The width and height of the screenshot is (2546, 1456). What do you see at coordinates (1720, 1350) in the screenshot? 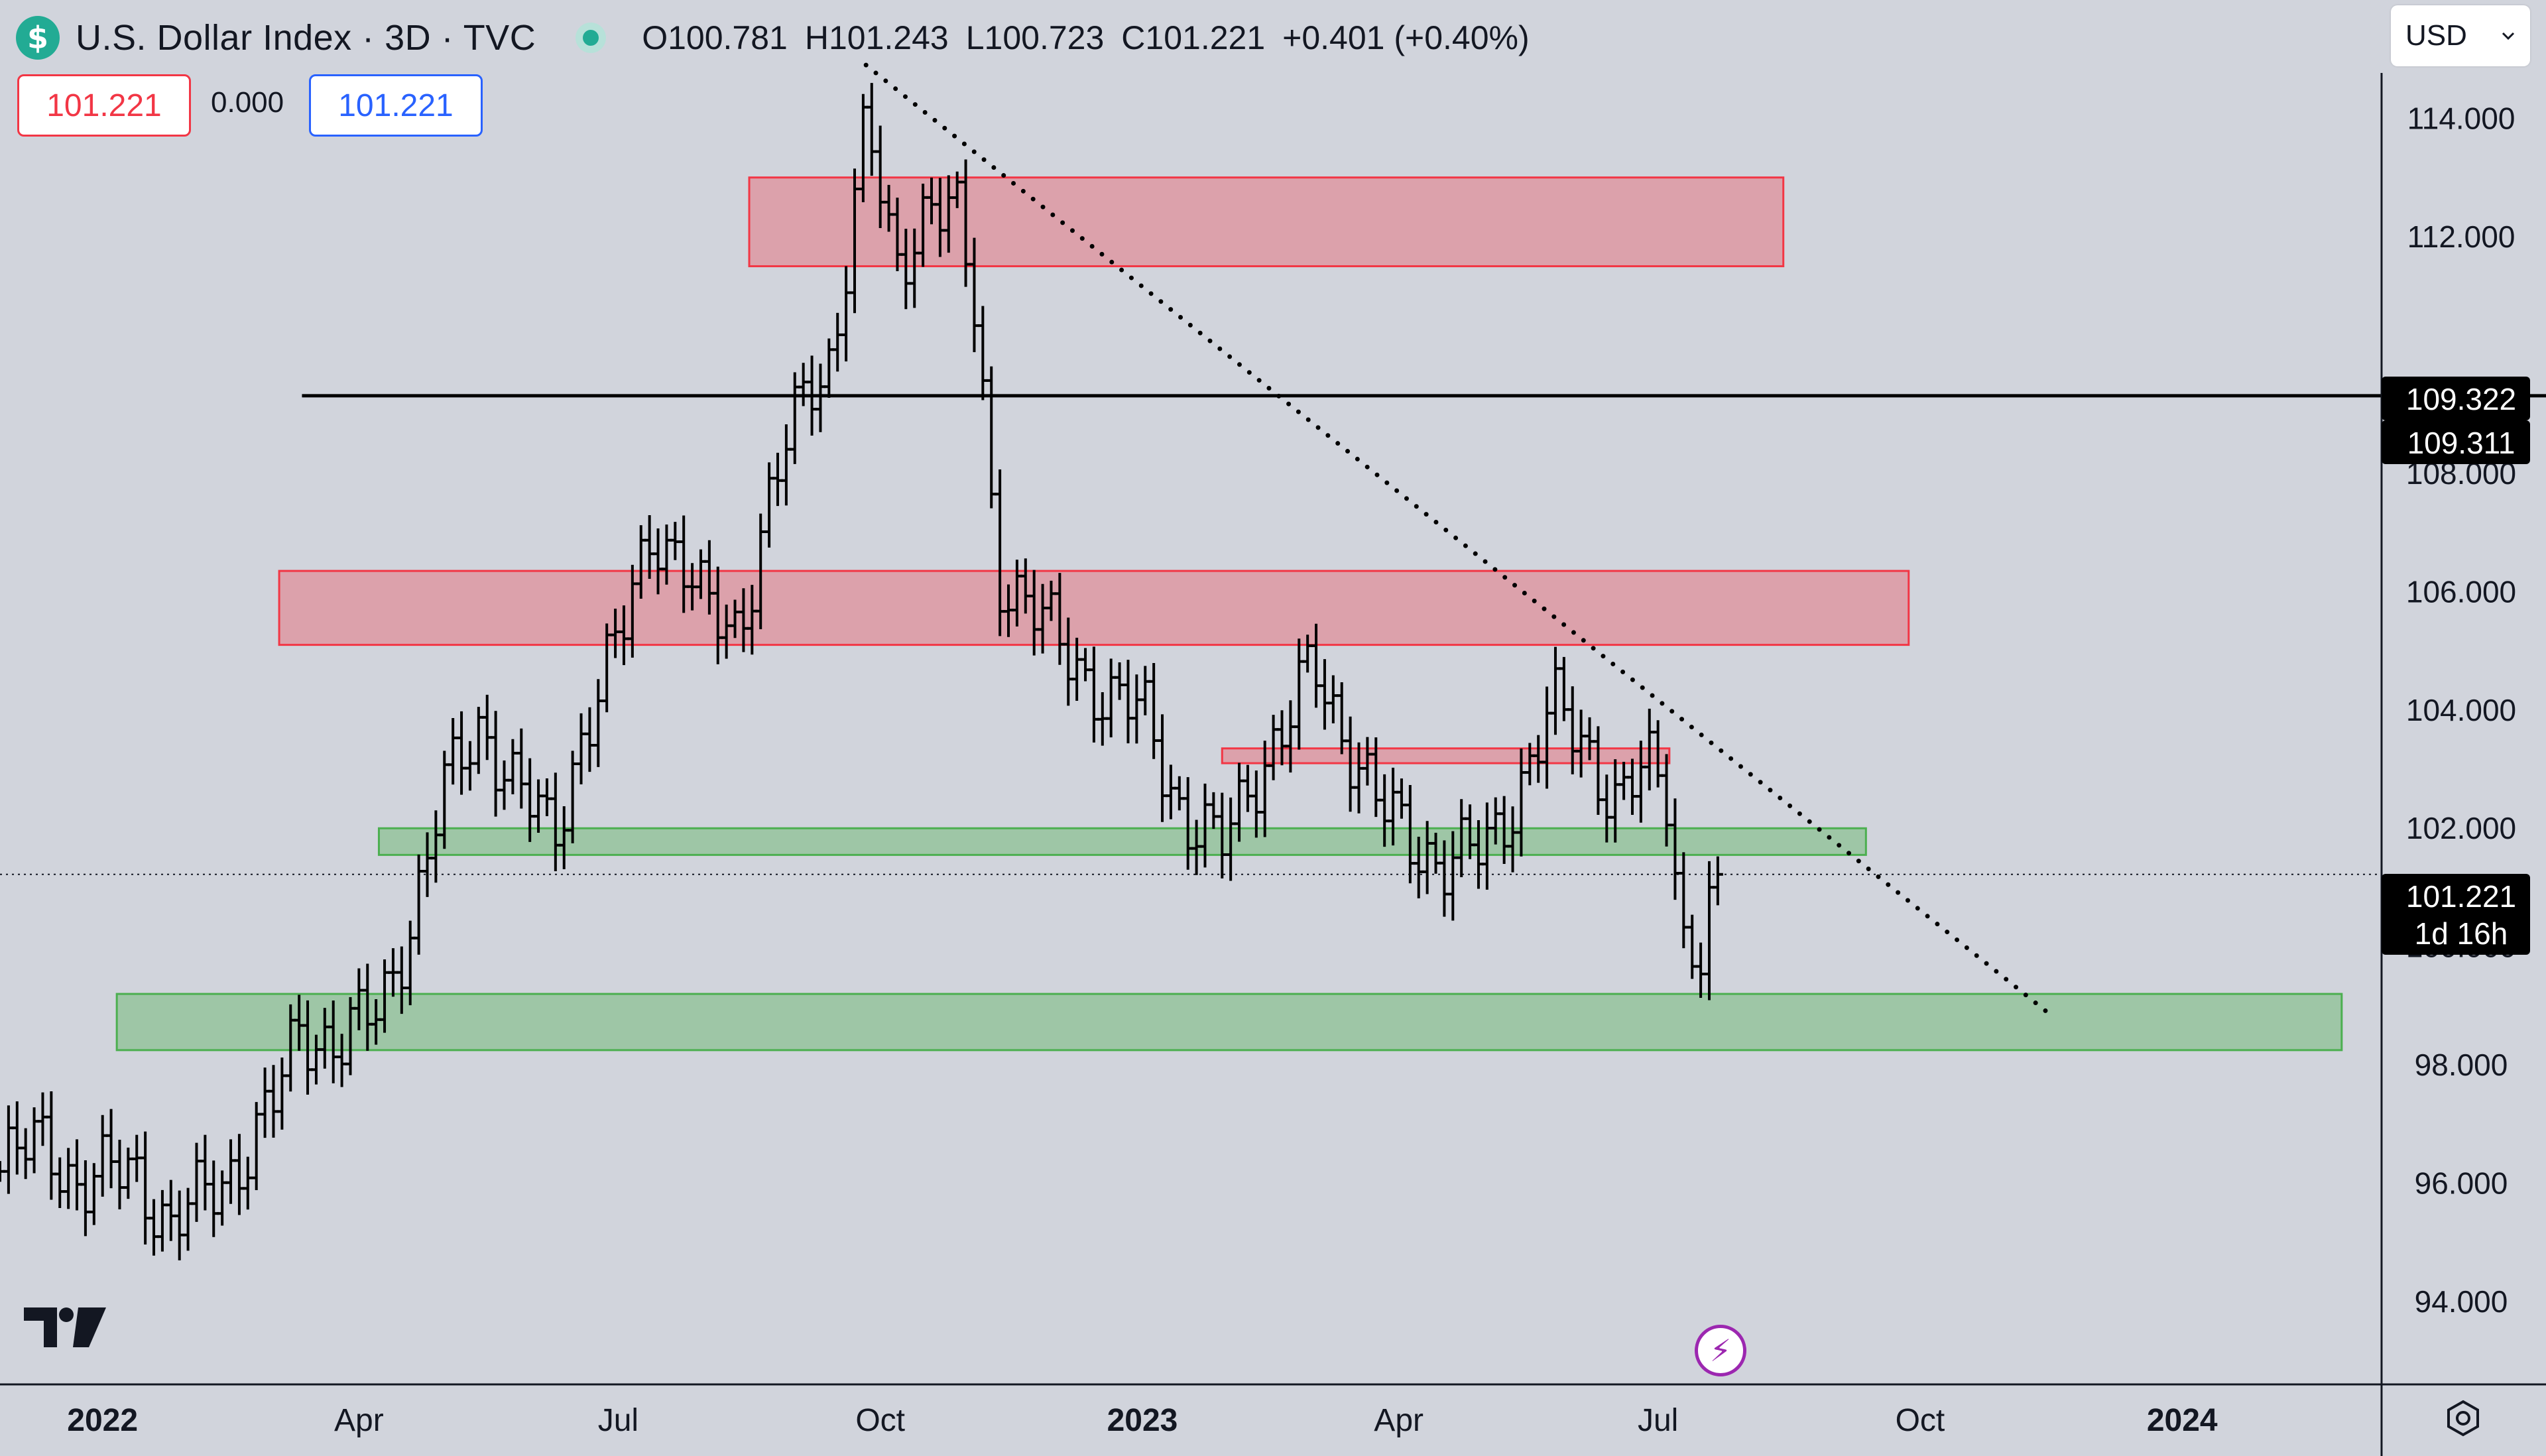
I see `lightning-icon: ⚡` at bounding box center [1720, 1350].